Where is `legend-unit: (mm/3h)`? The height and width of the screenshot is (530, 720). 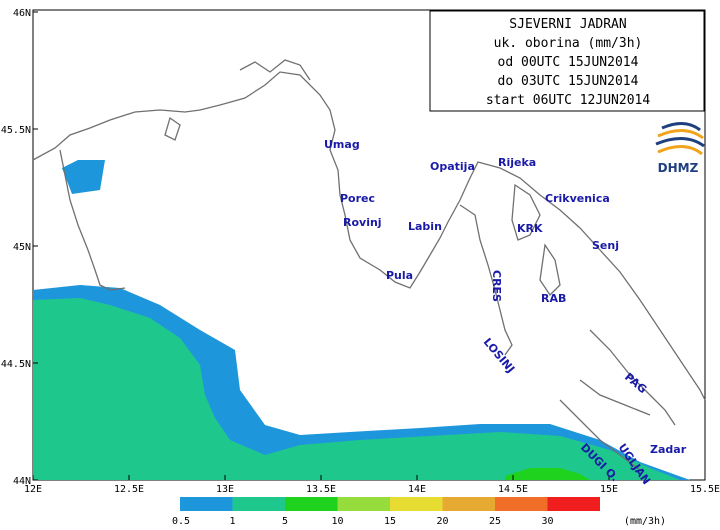
legend-unit: (mm/3h) is located at coordinates (645, 521).